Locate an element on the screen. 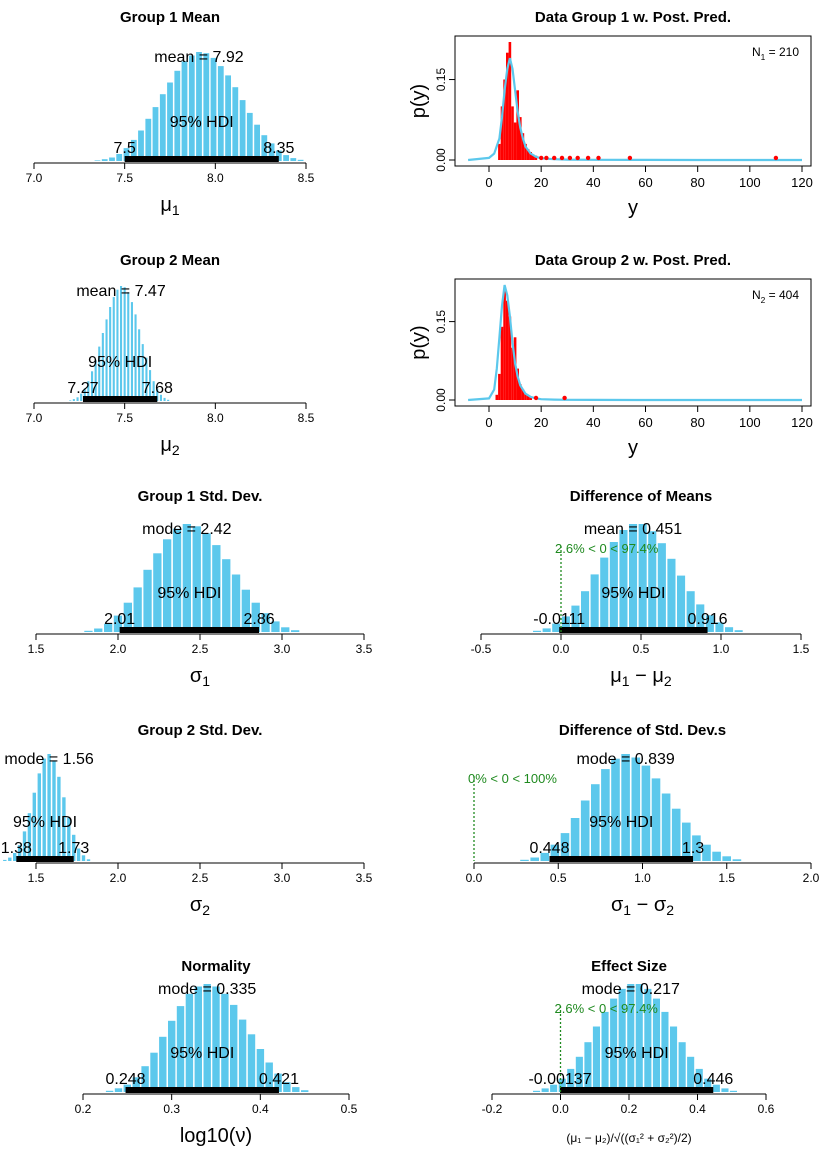 Image resolution: width=819 pixels, height=1164 pixels. x-tick-label: 1.0 is located at coordinates (642, 878).